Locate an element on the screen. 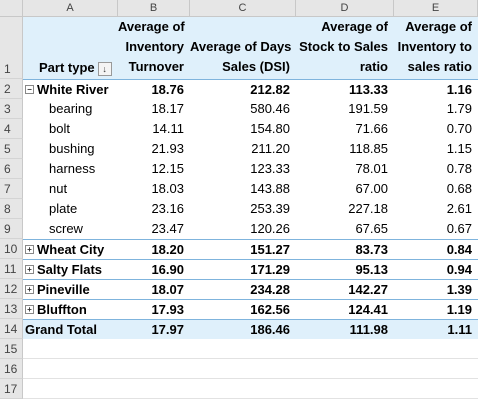 Image resolution: width=478 pixels, height=404 pixels. row-label-cell: − White River is located at coordinates (70, 89).